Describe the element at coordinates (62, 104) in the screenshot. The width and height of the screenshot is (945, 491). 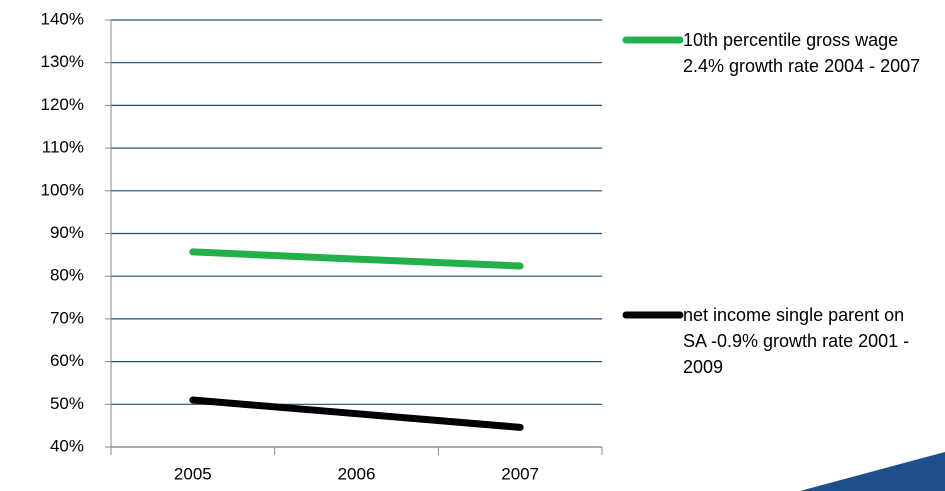
I see `y-tick-label: 120%` at that location.